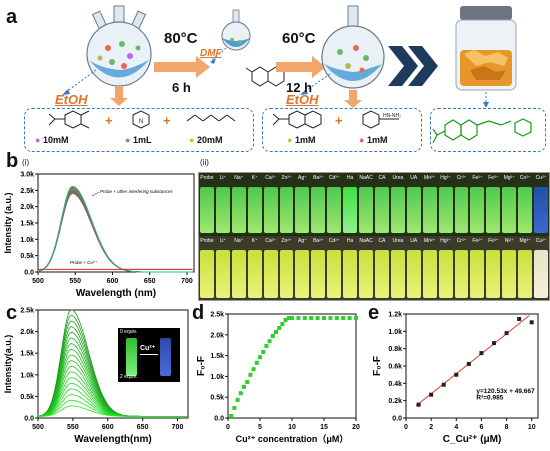  Describe the element at coordinates (292, 366) in the screenshot. I see `plot-frame` at that location.